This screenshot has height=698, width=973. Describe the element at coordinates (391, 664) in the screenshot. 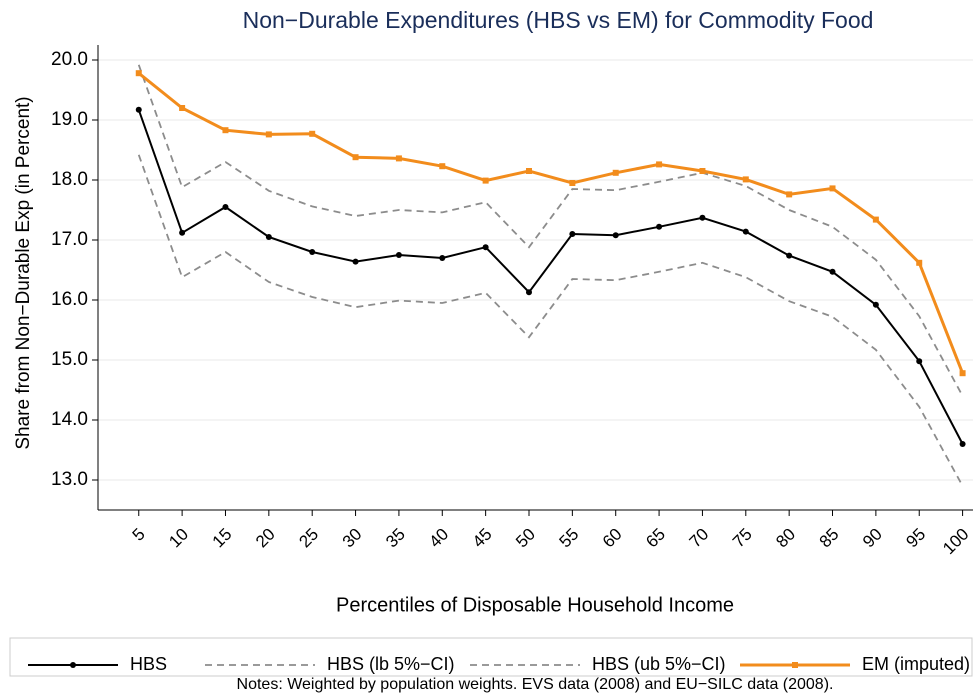

I see `legend-label: HBS (lb 5%−CI)` at that location.